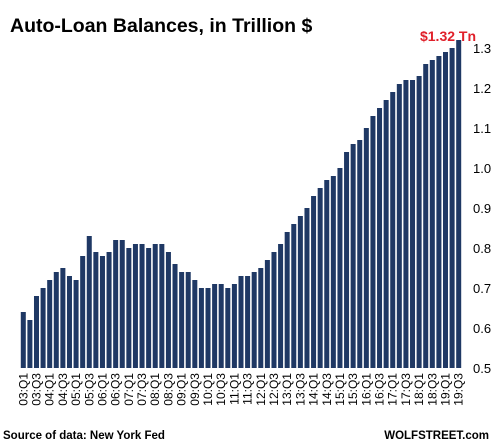  I want to click on bar-09:Q3, so click(195, 324).